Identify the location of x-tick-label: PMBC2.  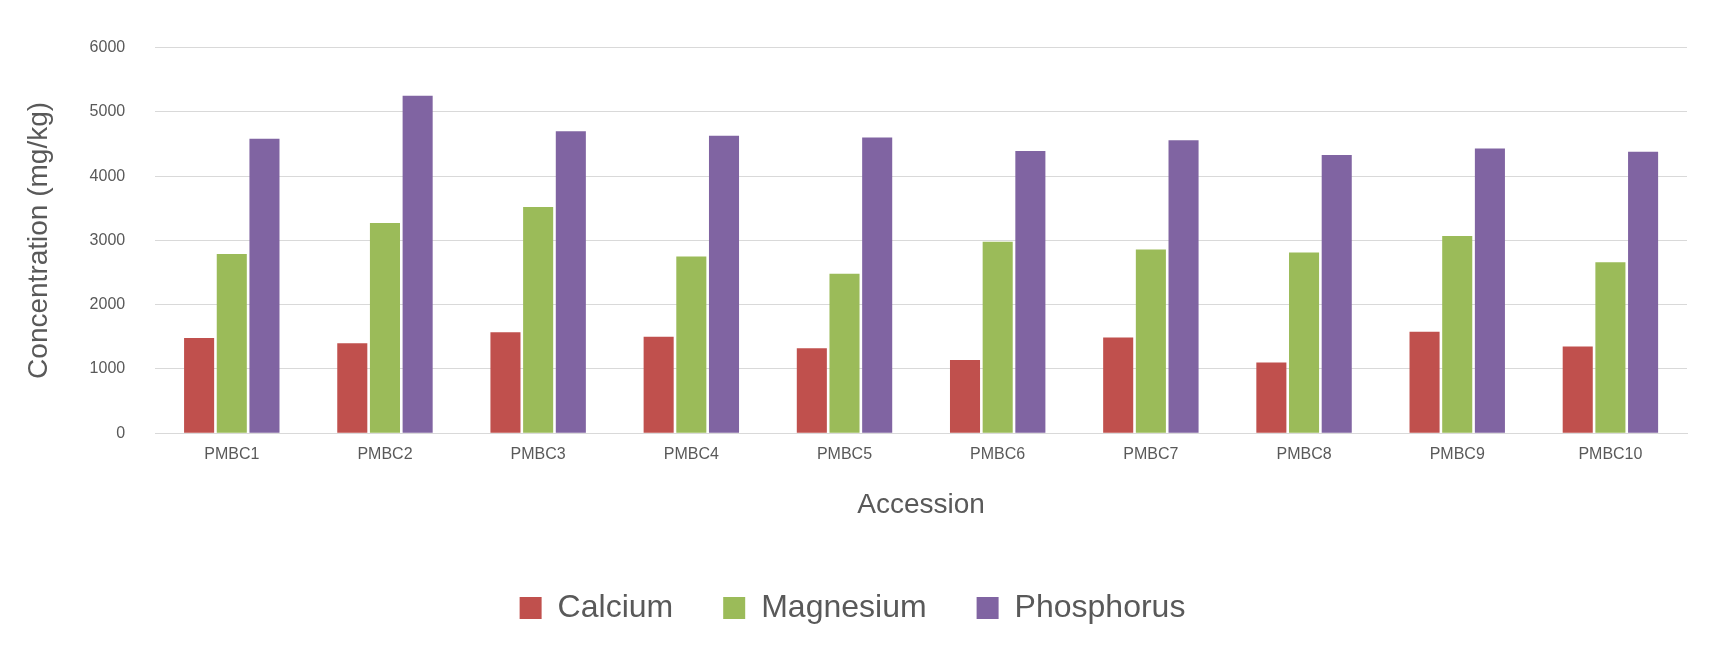
(385, 454).